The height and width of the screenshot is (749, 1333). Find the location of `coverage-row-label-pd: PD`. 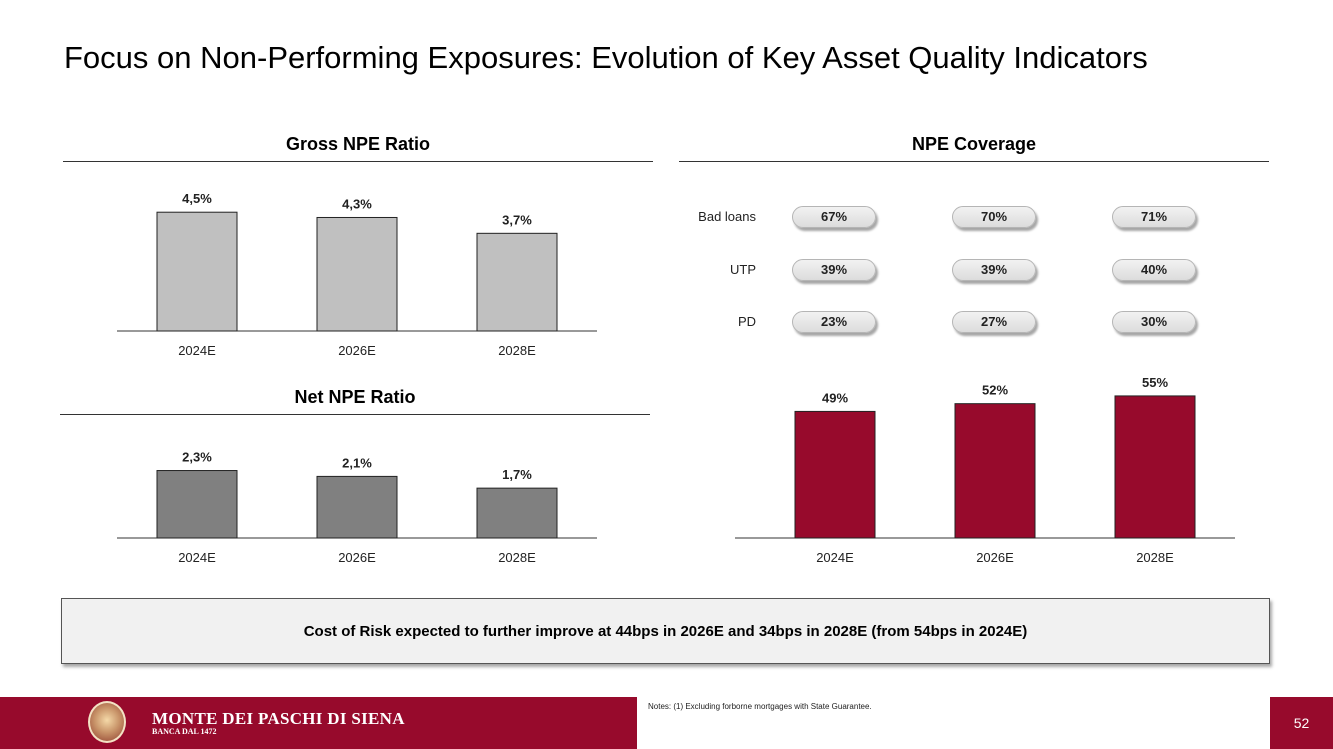

coverage-row-label-pd: PD is located at coordinates (746, 321).